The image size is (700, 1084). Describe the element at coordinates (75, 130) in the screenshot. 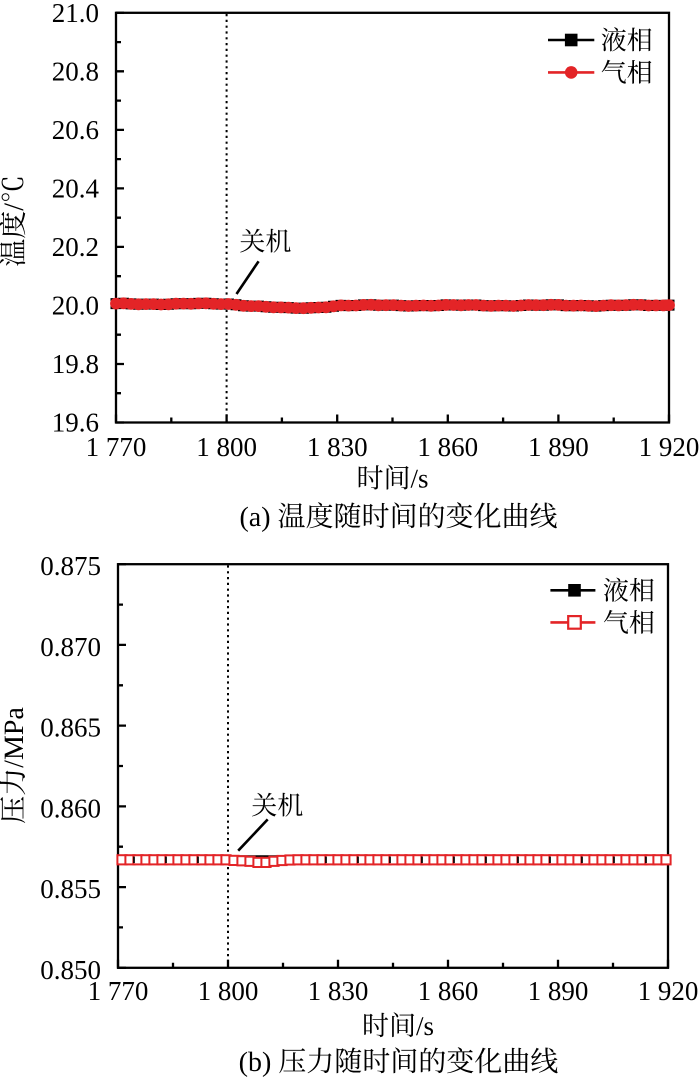

I see `svg-text: 20.6` at that location.